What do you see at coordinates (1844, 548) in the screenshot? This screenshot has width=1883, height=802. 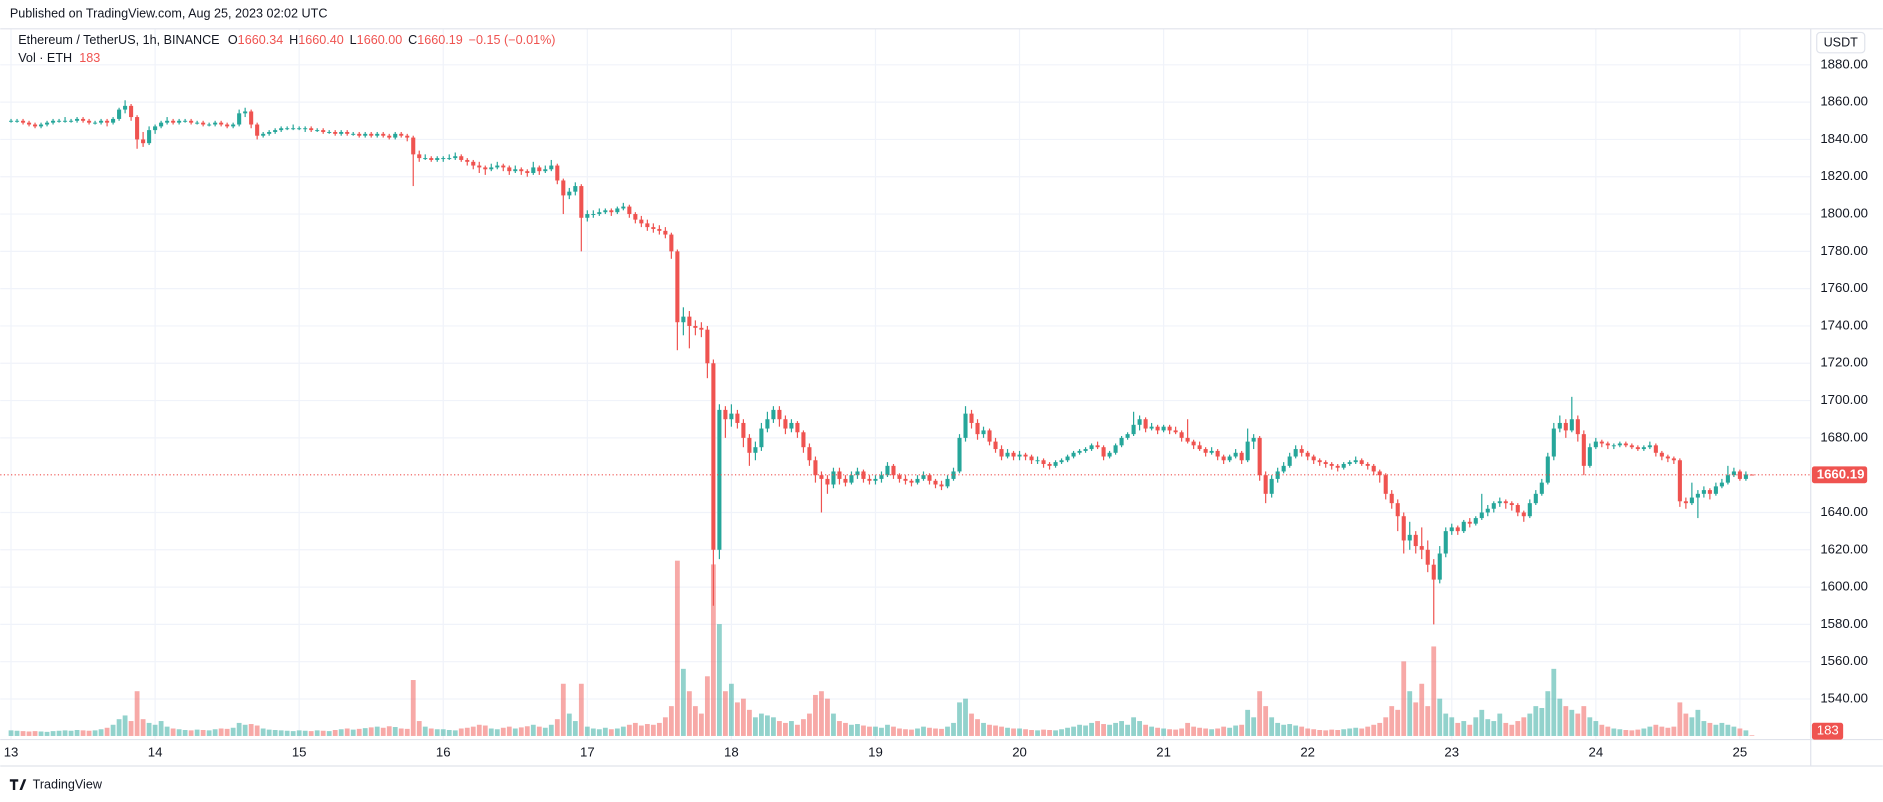 I see `y-tick-label: 1620.00` at bounding box center [1844, 548].